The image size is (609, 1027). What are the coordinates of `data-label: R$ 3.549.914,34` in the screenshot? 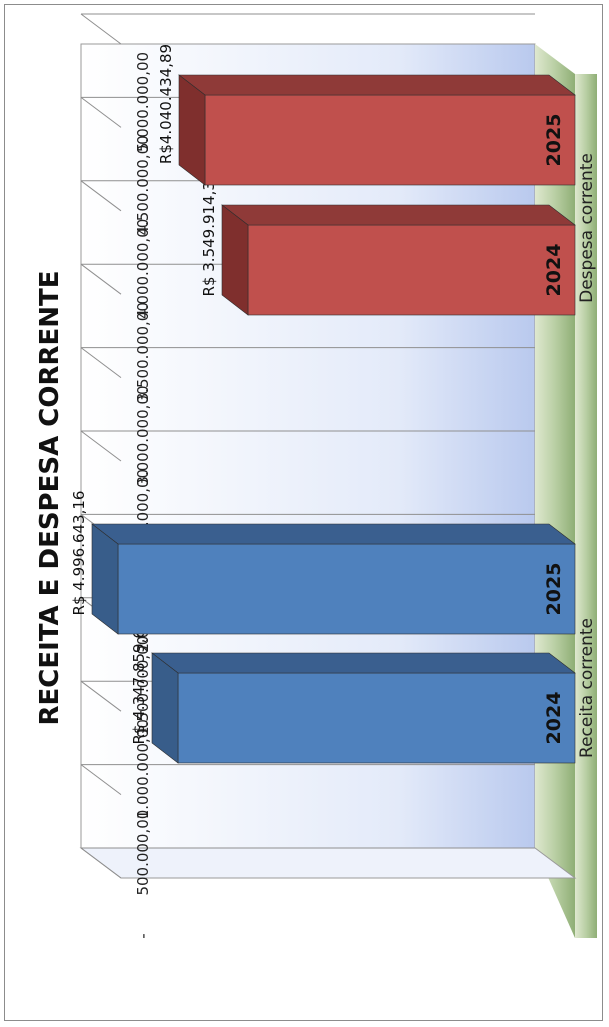 It's located at (209, 234).